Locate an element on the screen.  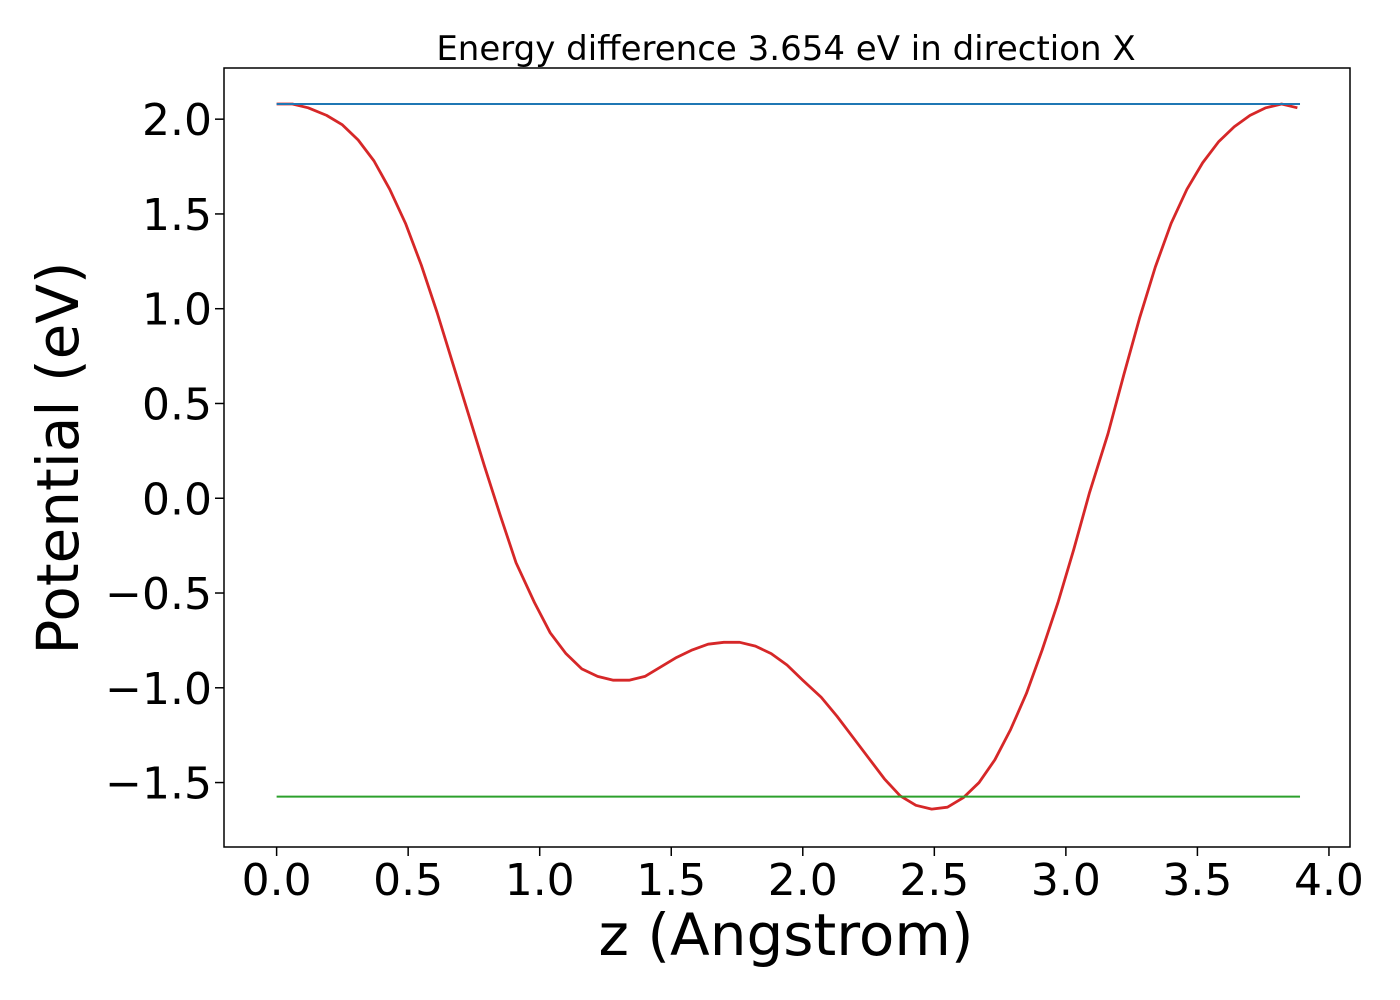
x-tick-label: 3.0 is located at coordinates (1066, 880).